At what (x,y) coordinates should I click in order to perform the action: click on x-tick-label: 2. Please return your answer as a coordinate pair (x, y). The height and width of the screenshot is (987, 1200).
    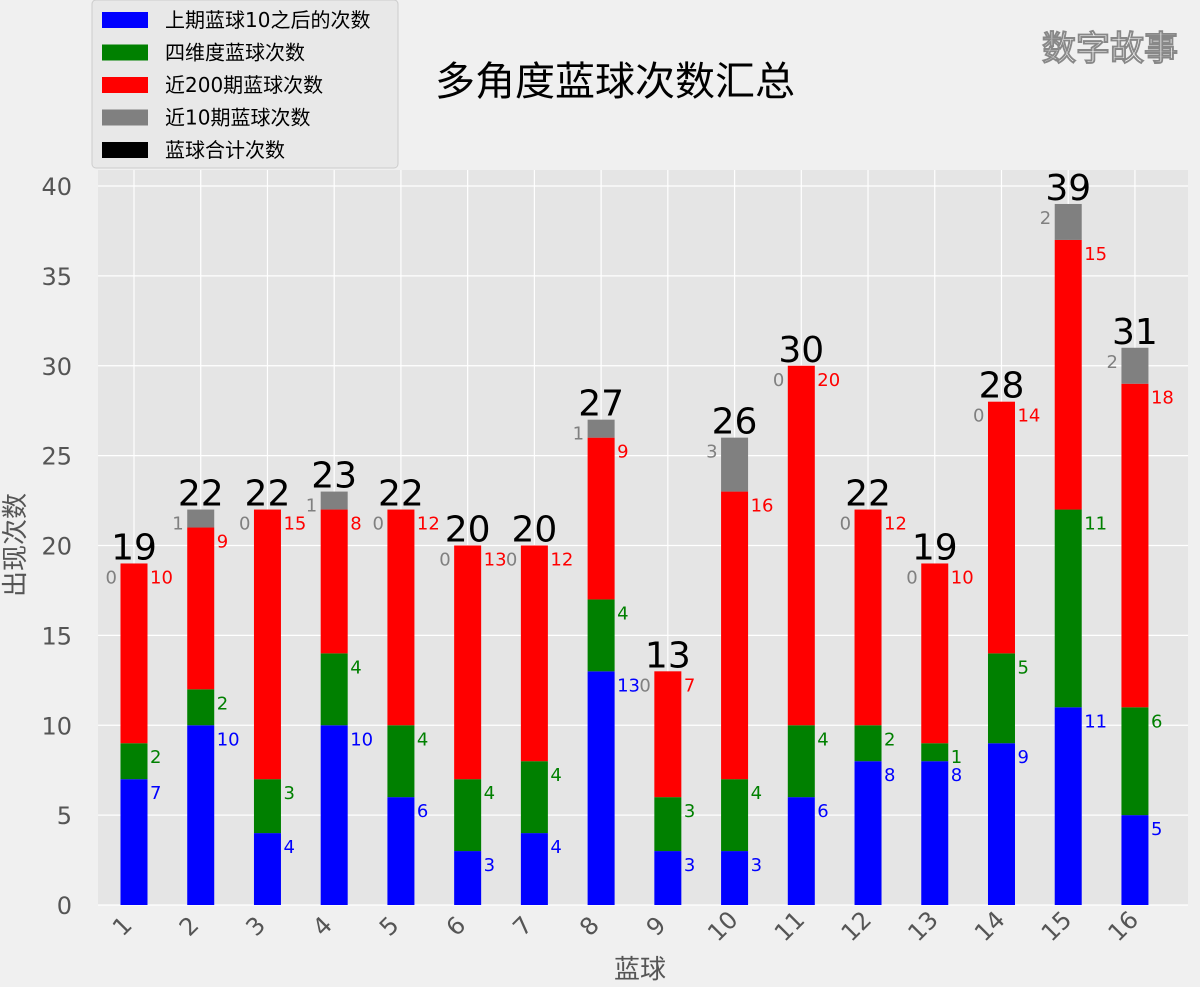
    Looking at the image, I should click on (189, 926).